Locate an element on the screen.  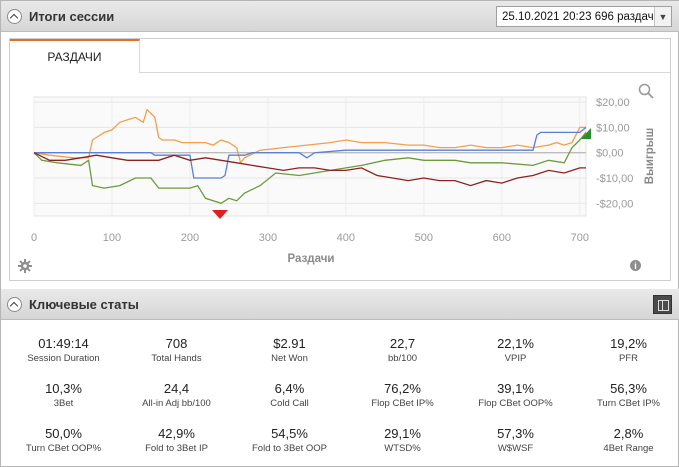
stat-value: 76,2% is located at coordinates (402, 388).